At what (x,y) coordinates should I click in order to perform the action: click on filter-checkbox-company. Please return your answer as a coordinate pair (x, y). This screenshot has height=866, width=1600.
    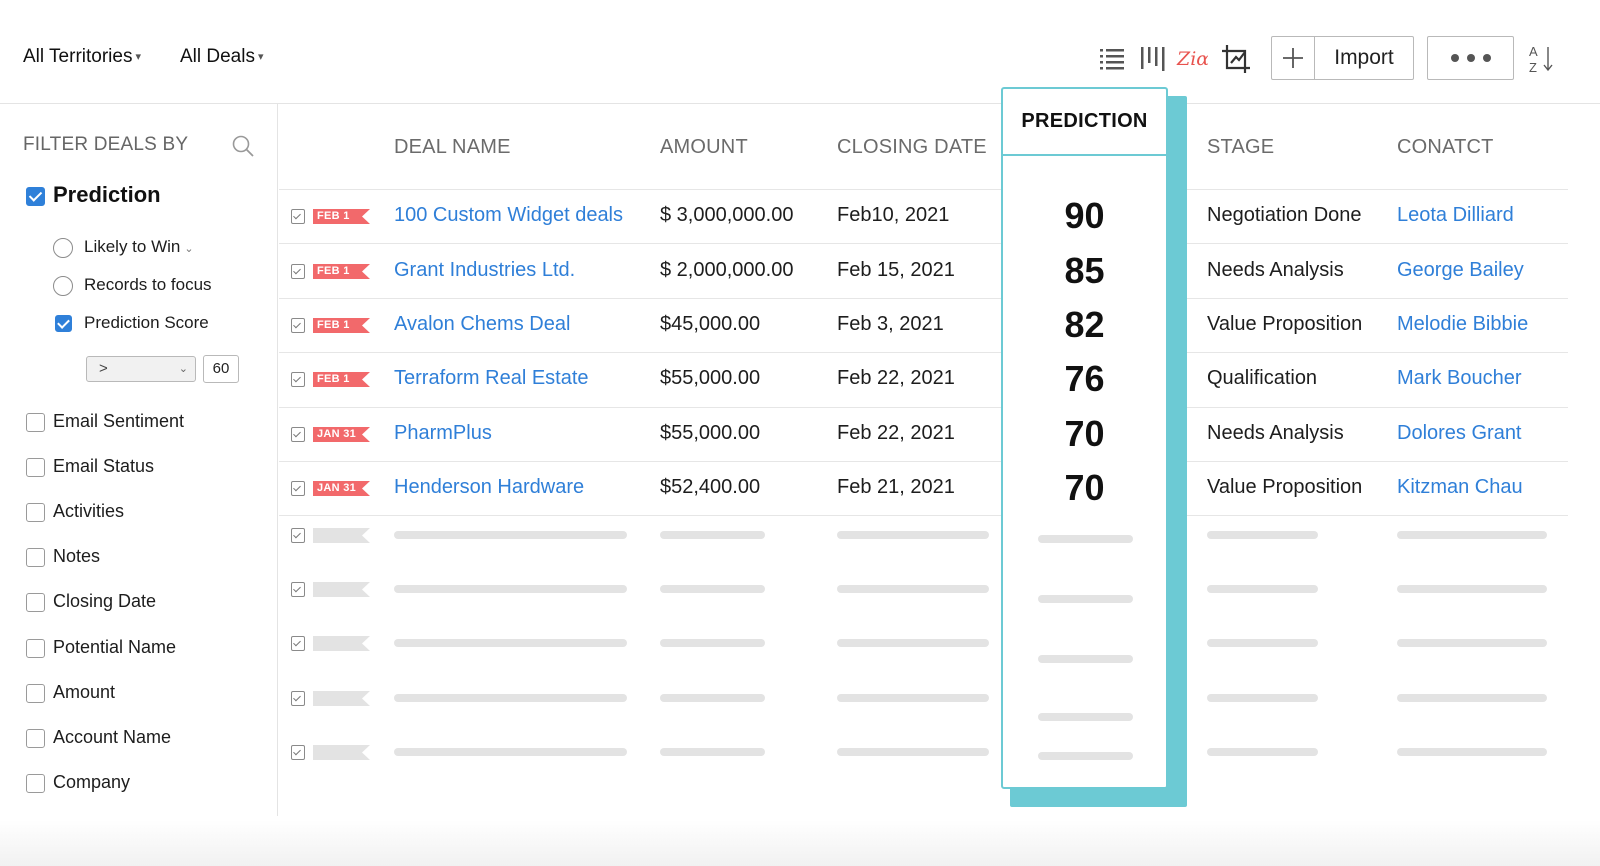
    Looking at the image, I should click on (35, 783).